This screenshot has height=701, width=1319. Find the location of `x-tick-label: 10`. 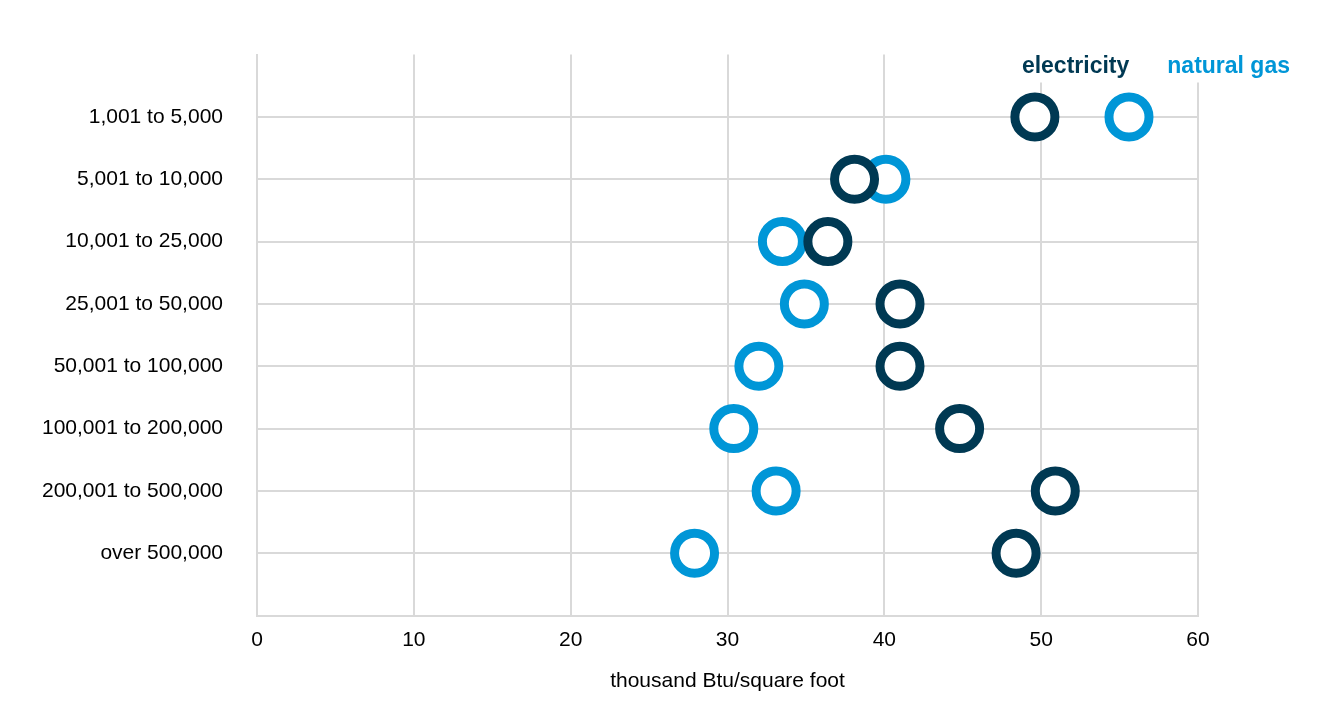

x-tick-label: 10 is located at coordinates (414, 638).